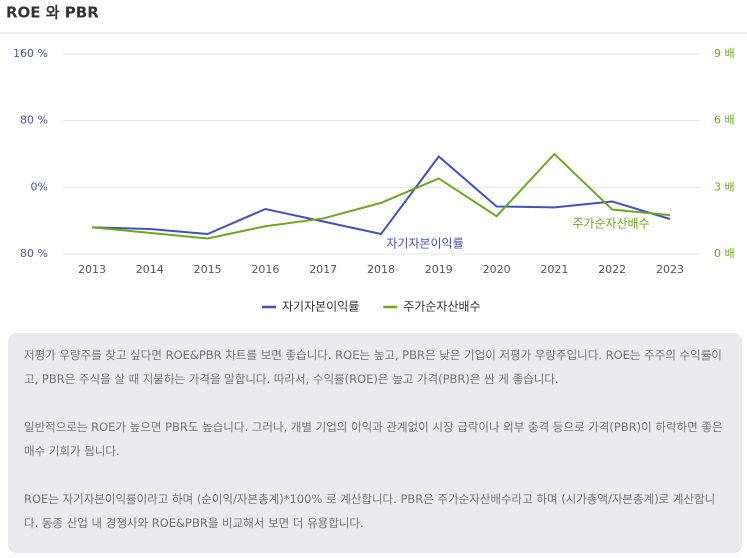 The height and width of the screenshot is (558, 747). I want to click on x-tick-label: 2015, so click(208, 269).